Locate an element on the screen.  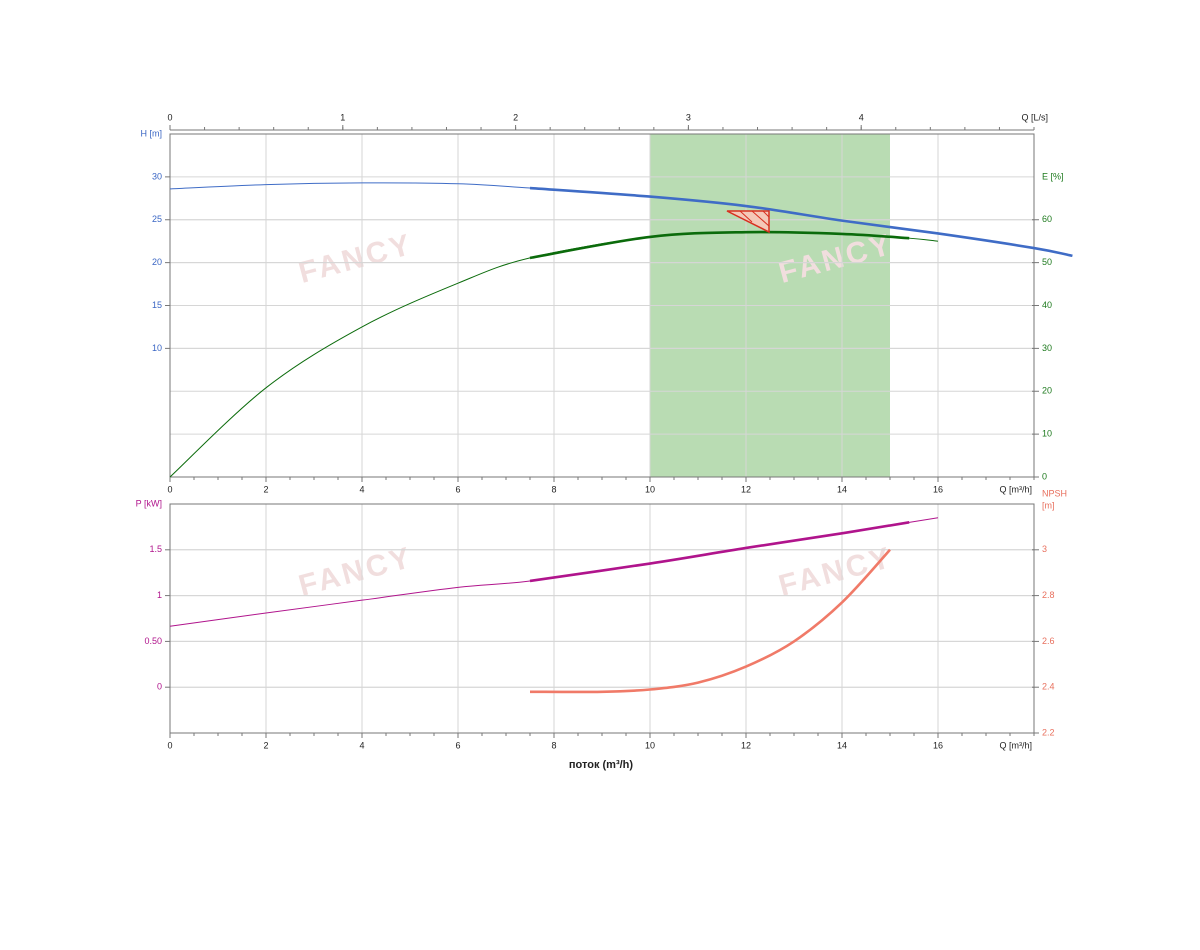
x2-tick-label: 4 is located at coordinates (861, 117).